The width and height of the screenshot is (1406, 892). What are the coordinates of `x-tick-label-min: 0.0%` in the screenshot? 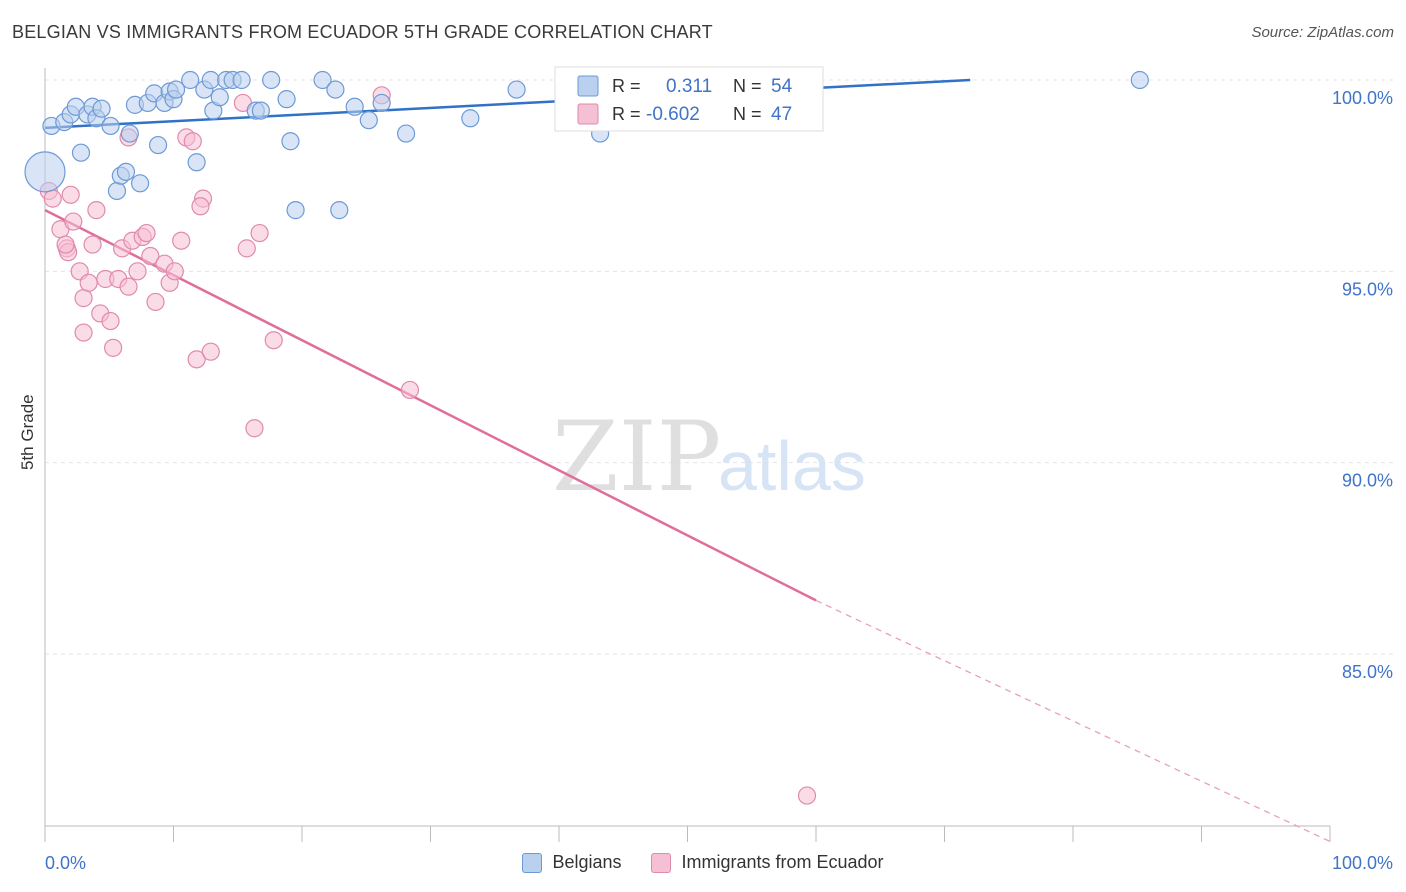 It's located at (65, 863).